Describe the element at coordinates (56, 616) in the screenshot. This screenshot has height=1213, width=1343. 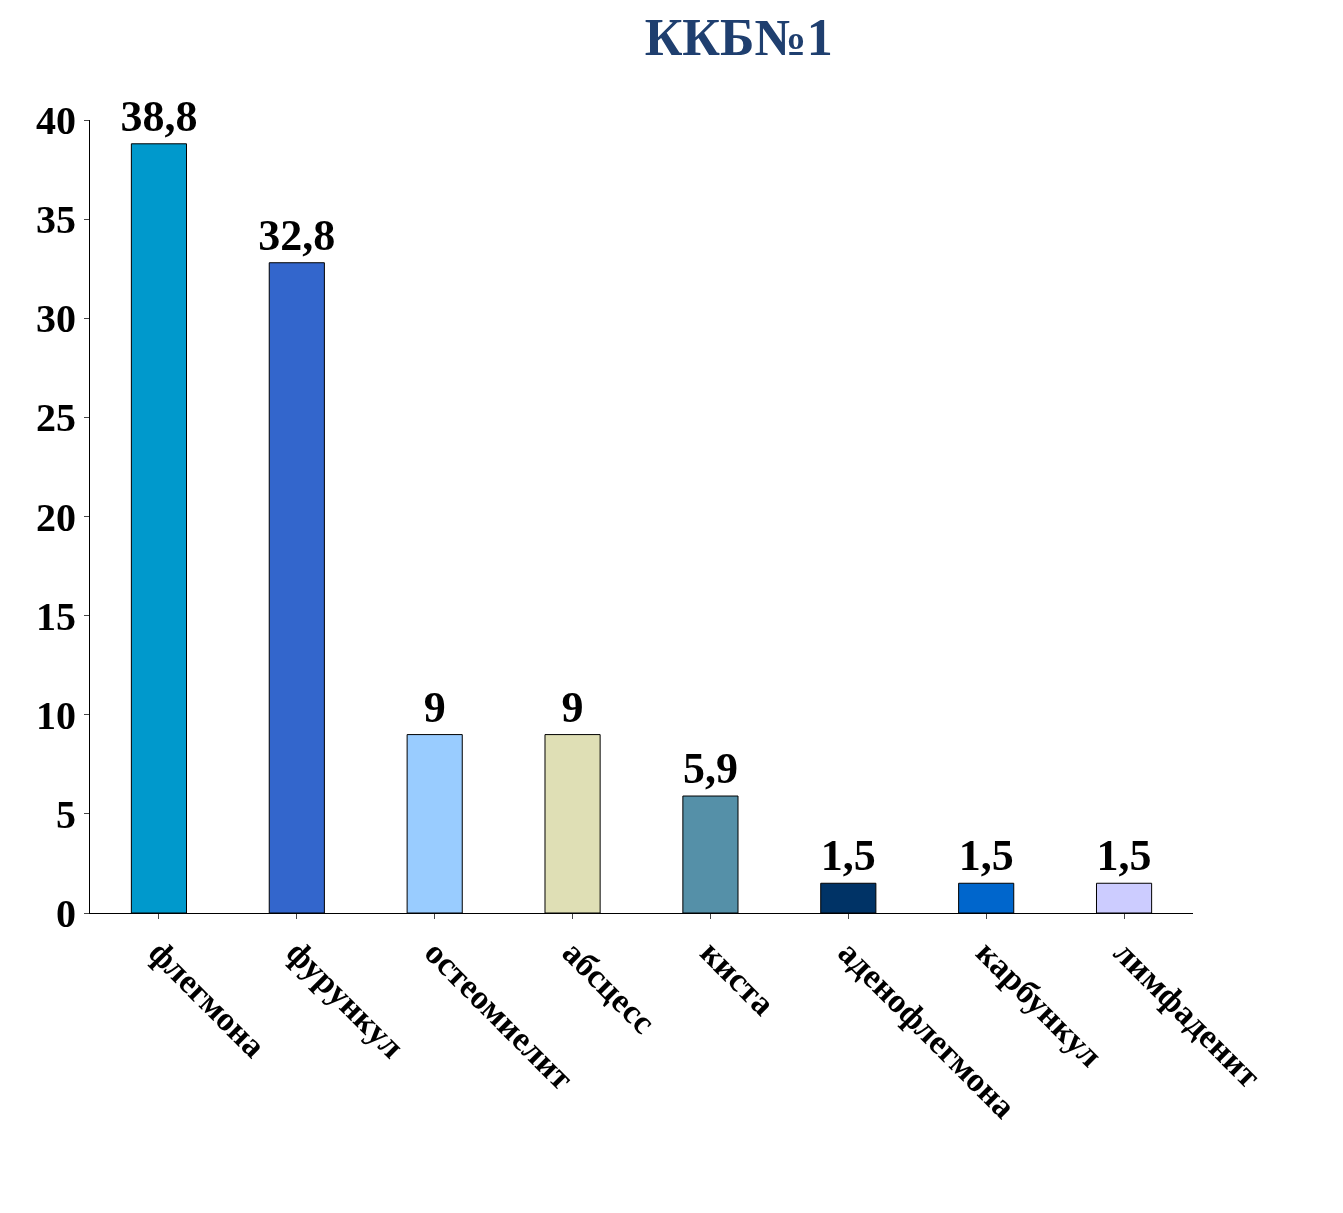
I see `y-tick-label: 15` at that location.